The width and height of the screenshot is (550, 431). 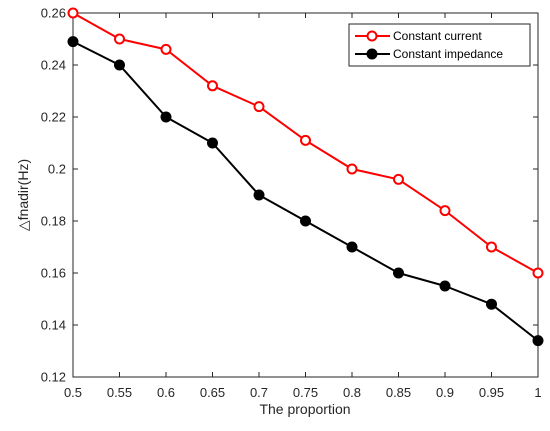 What do you see at coordinates (23, 195) in the screenshot?
I see `y-axis-label: △fnadir(Hz)` at bounding box center [23, 195].